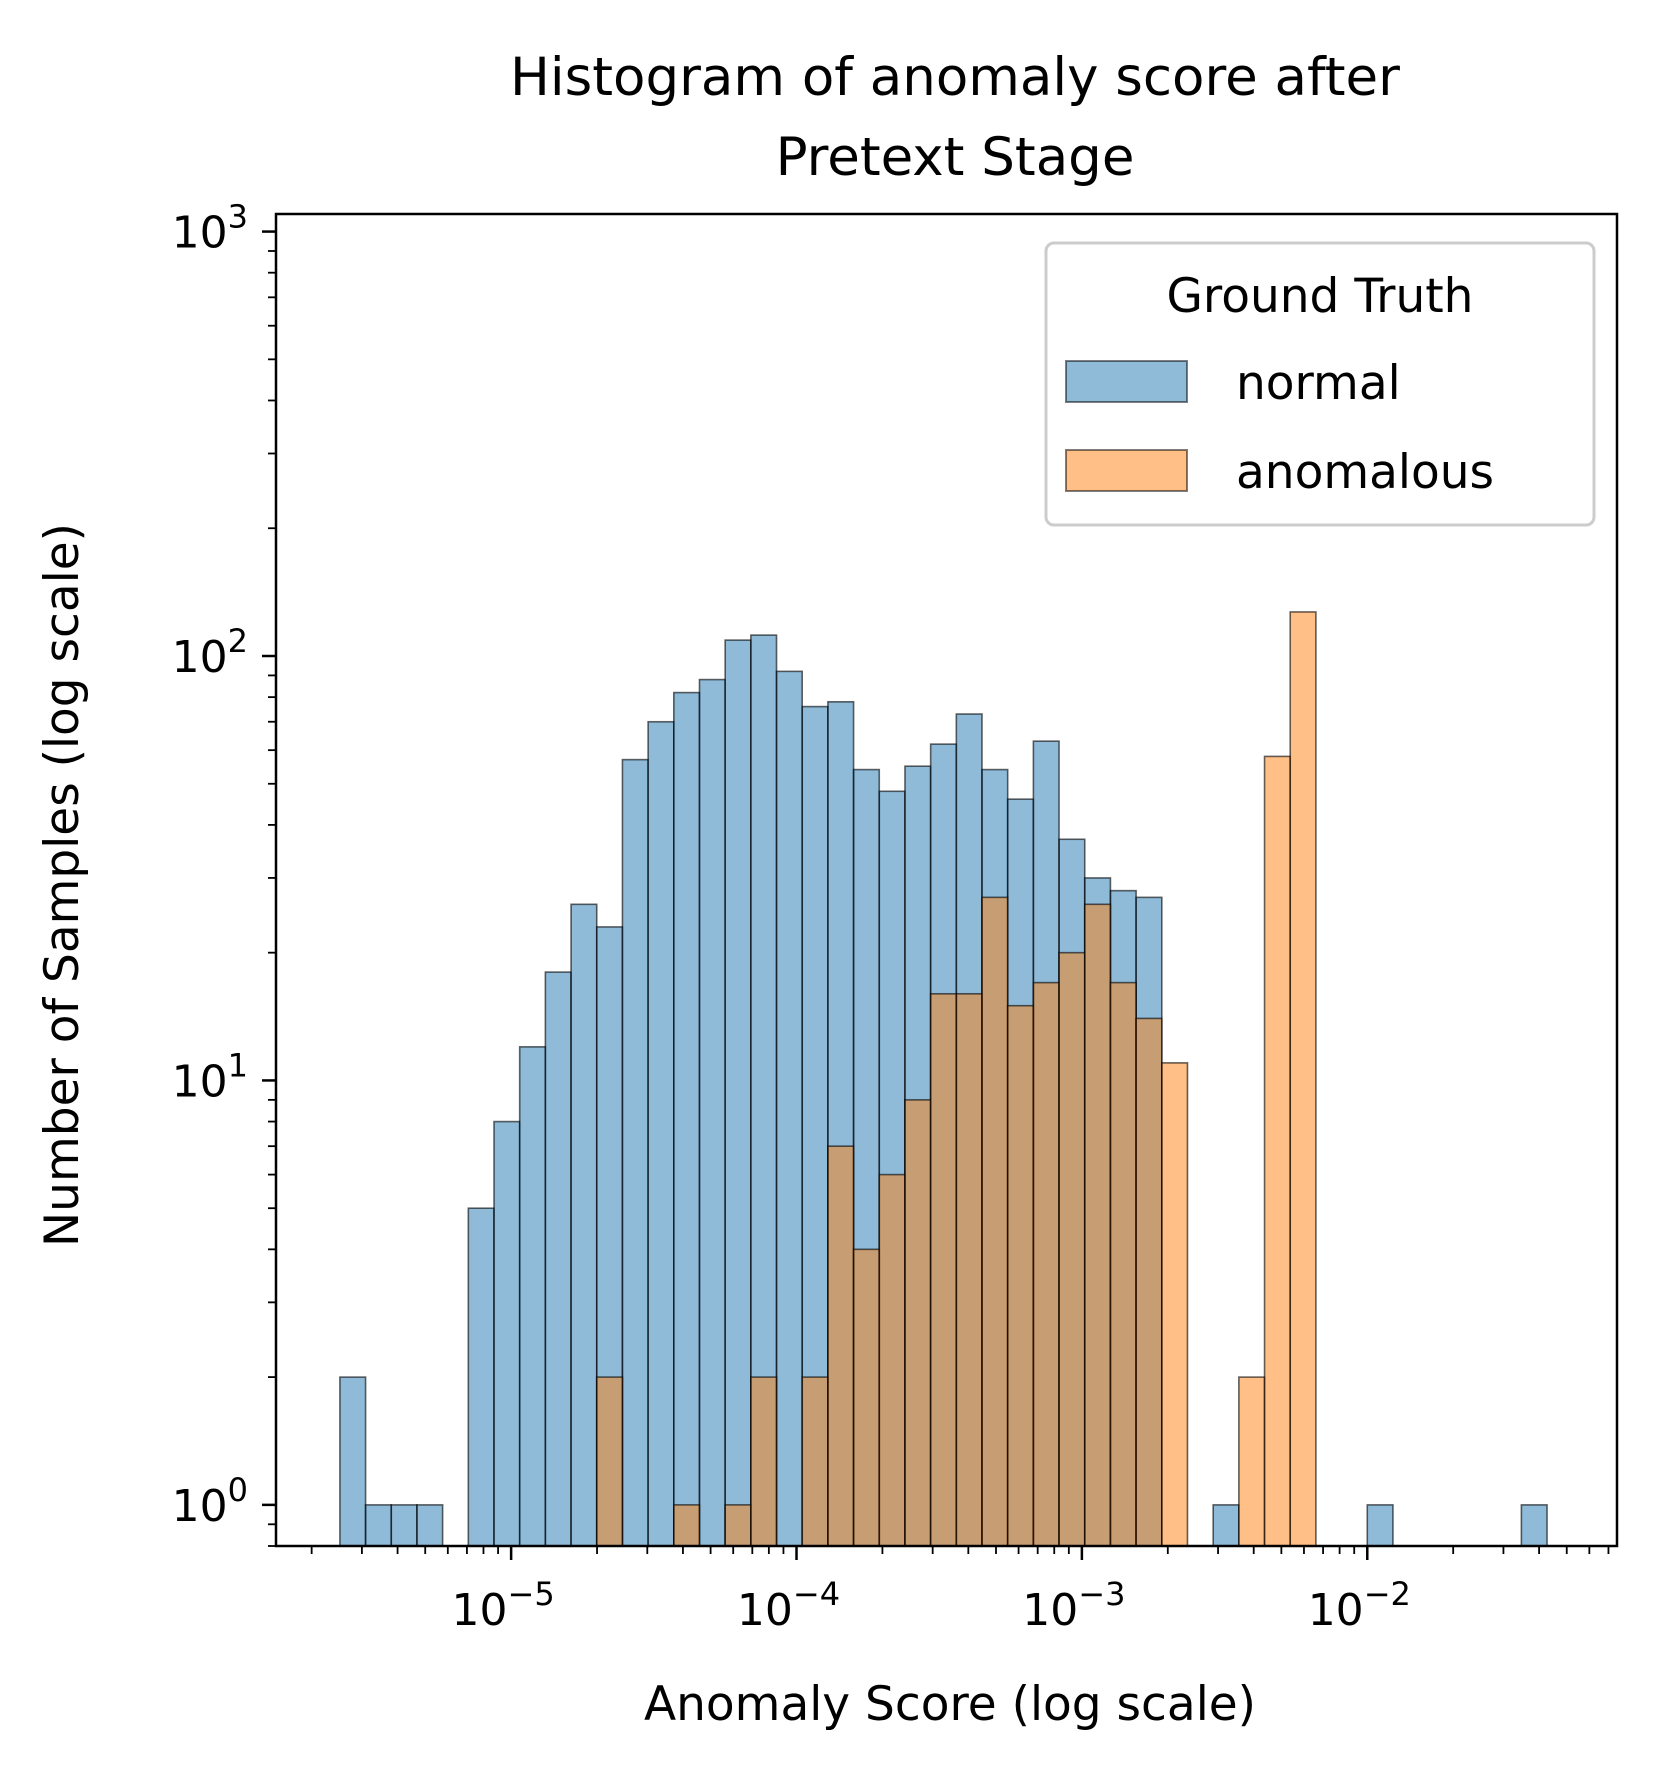 This screenshot has height=1788, width=1662. I want to click on chart-title-line-2: Pretext Stage, so click(955, 157).